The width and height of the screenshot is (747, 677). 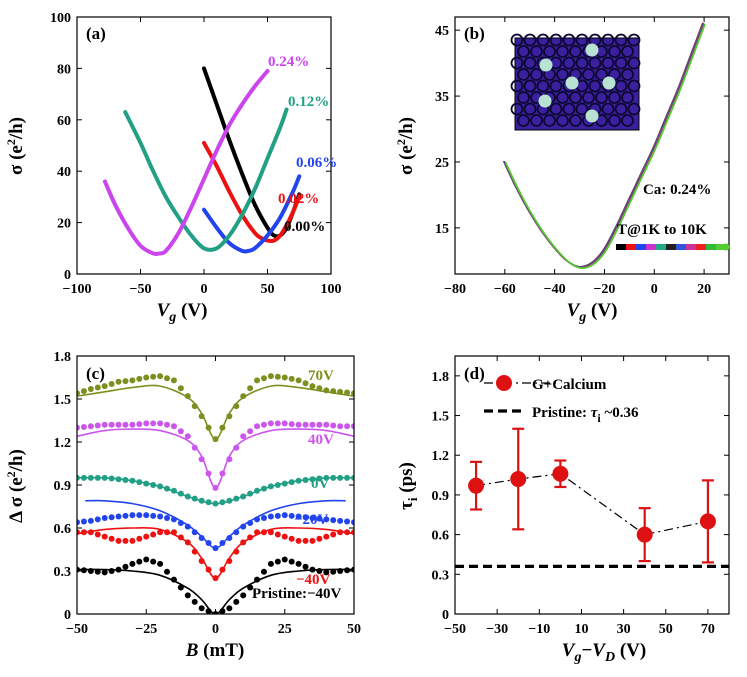 What do you see at coordinates (441, 456) in the screenshot?
I see `panel-d-ytick-label: 1.2` at bounding box center [441, 456].